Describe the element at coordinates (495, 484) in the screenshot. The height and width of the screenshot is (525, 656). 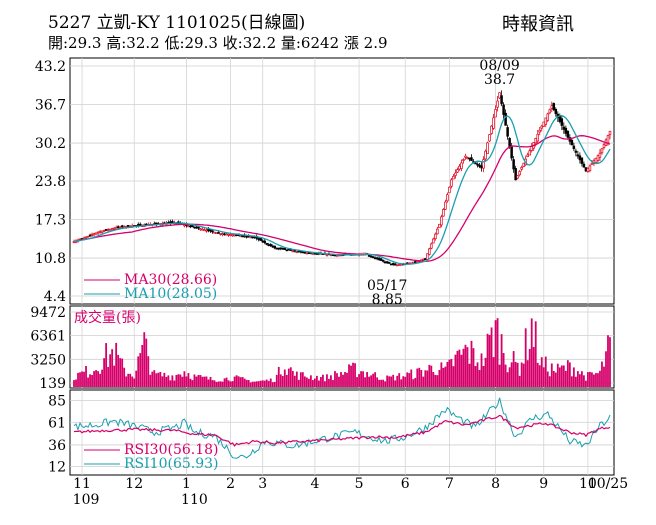
I see `month-label: 8` at that location.